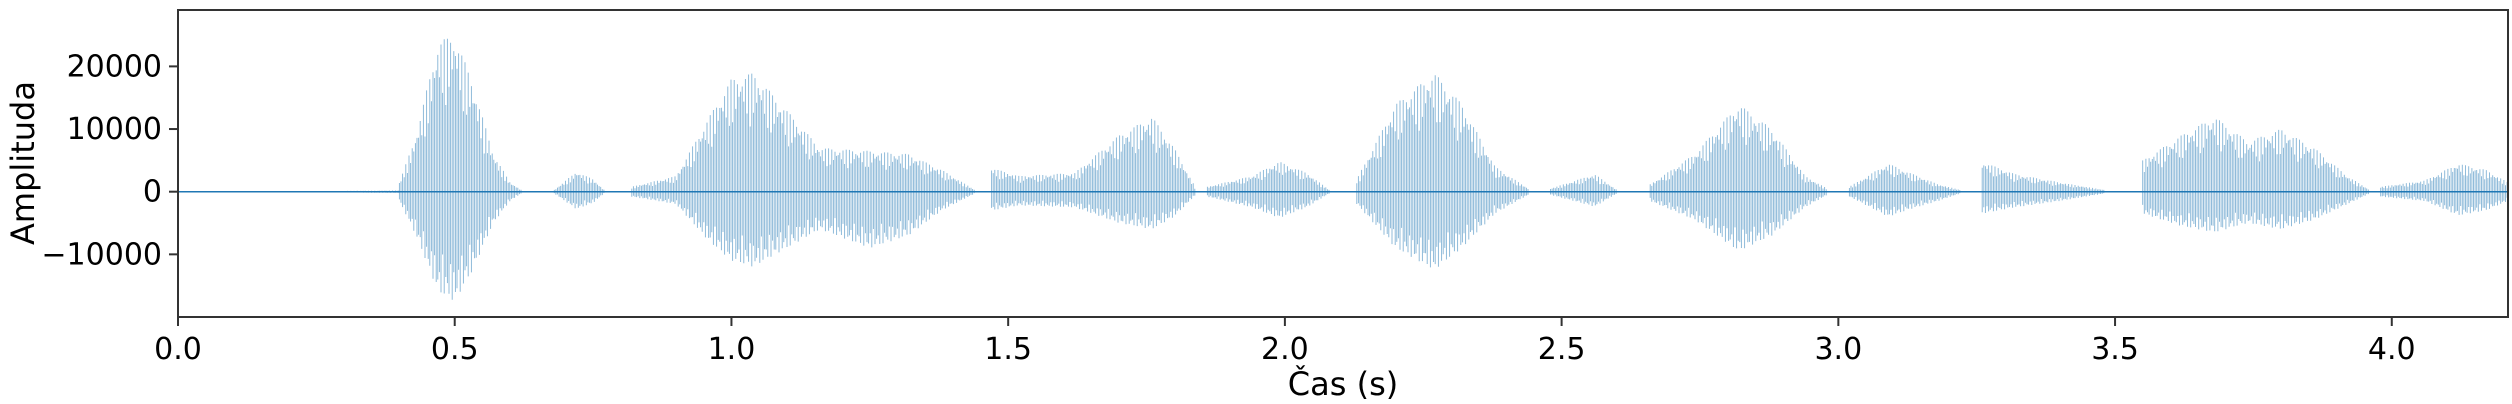  What do you see at coordinates (455, 349) in the screenshot?
I see `x-tick-label: 0.5` at bounding box center [455, 349].